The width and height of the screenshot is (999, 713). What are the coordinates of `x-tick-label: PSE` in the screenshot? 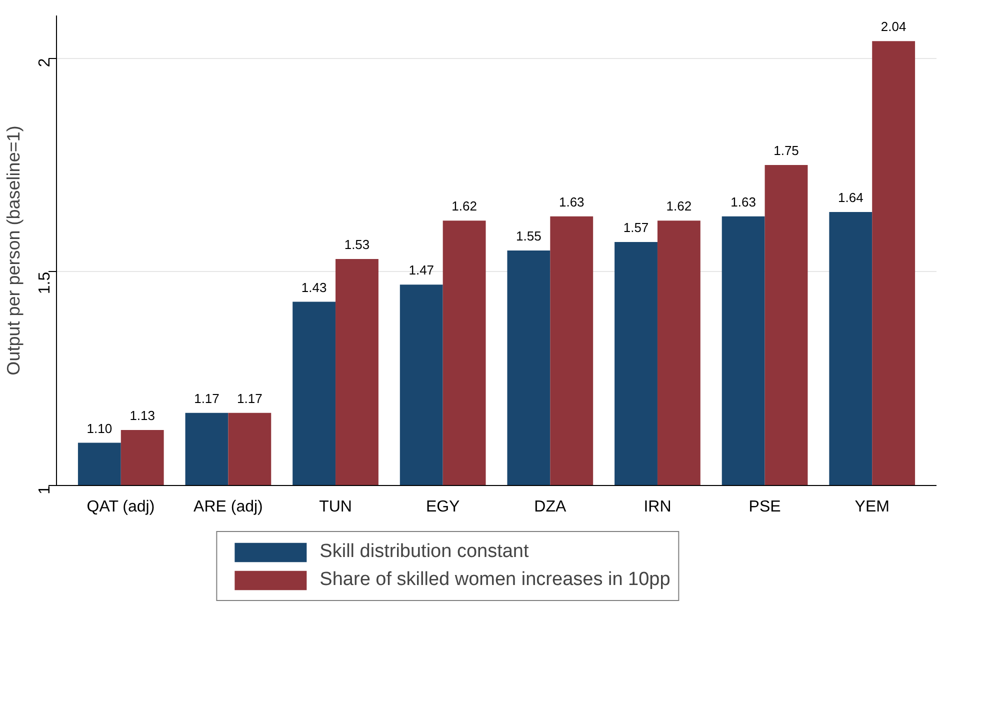 It's located at (764, 507).